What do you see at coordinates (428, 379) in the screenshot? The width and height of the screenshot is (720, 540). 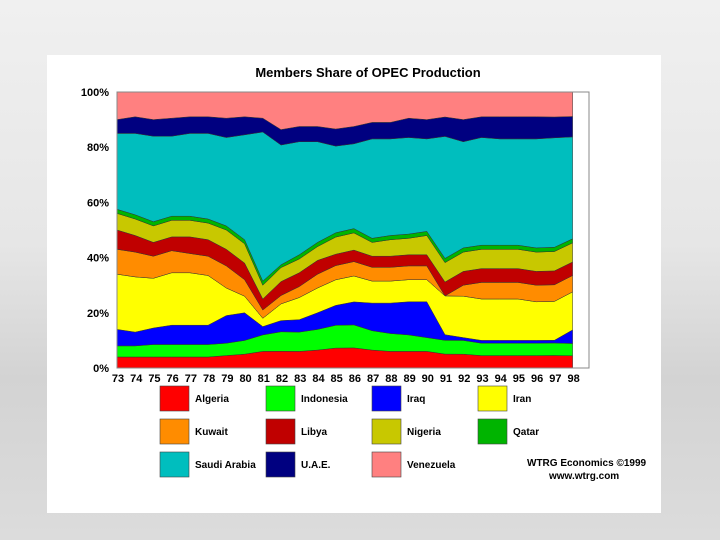 I see `x-tick-label: 90` at bounding box center [428, 379].